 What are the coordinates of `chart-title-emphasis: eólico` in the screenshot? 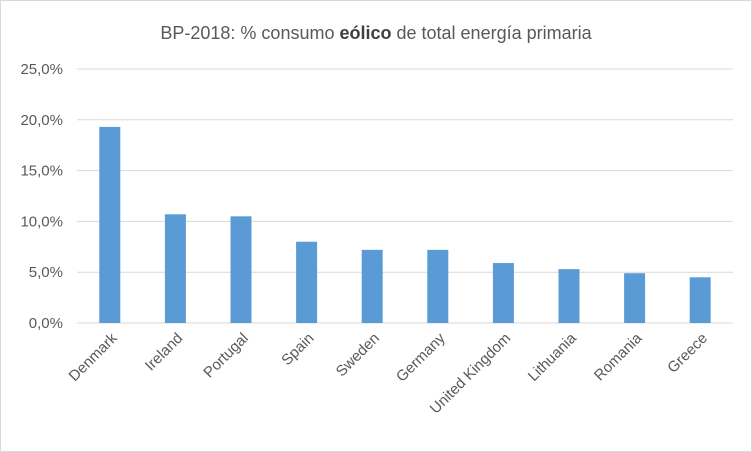 It's located at (365, 33).